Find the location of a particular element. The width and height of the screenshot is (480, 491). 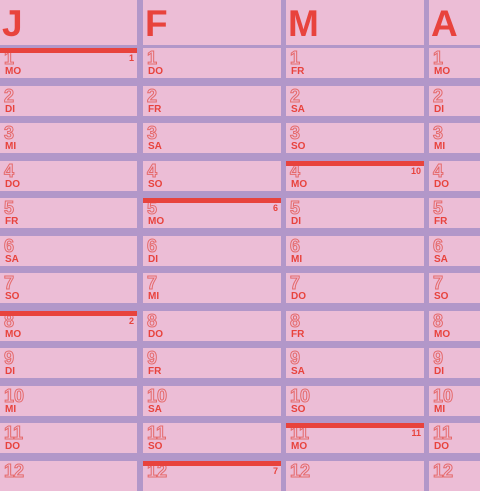

day-cell: 3 SA is located at coordinates (212, 138).